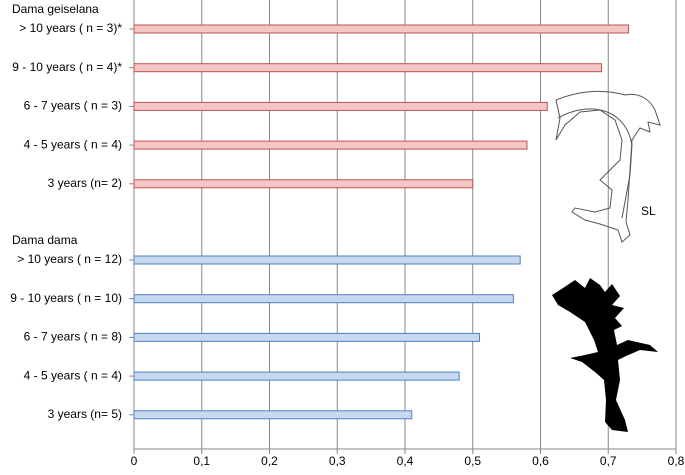  Describe the element at coordinates (85, 183) in the screenshot. I see `y-tick-label: 3 years (n= 2)` at that location.